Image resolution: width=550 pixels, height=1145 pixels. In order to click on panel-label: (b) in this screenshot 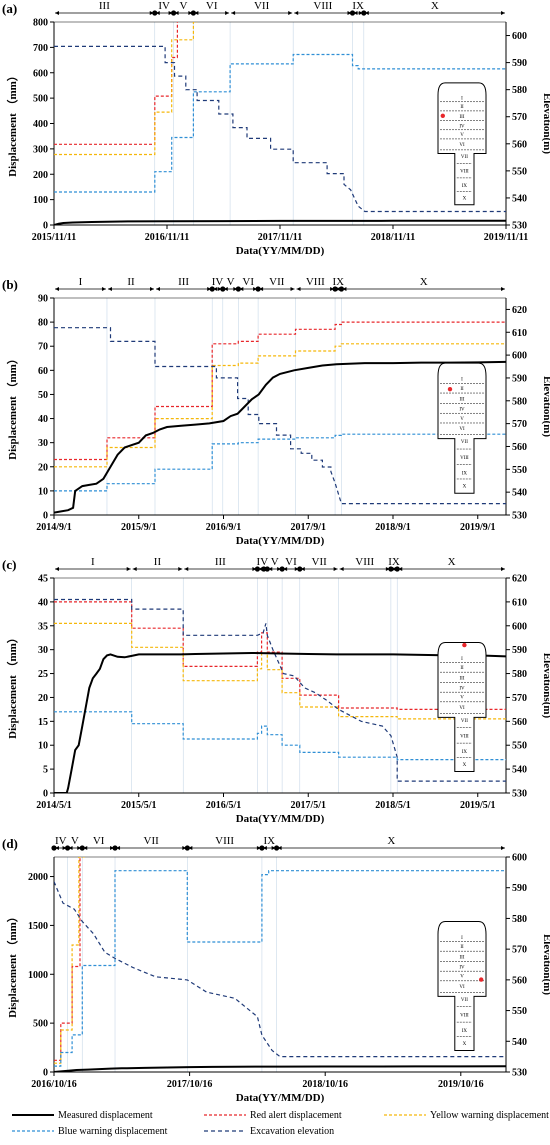, I will do `click(10, 284)`.